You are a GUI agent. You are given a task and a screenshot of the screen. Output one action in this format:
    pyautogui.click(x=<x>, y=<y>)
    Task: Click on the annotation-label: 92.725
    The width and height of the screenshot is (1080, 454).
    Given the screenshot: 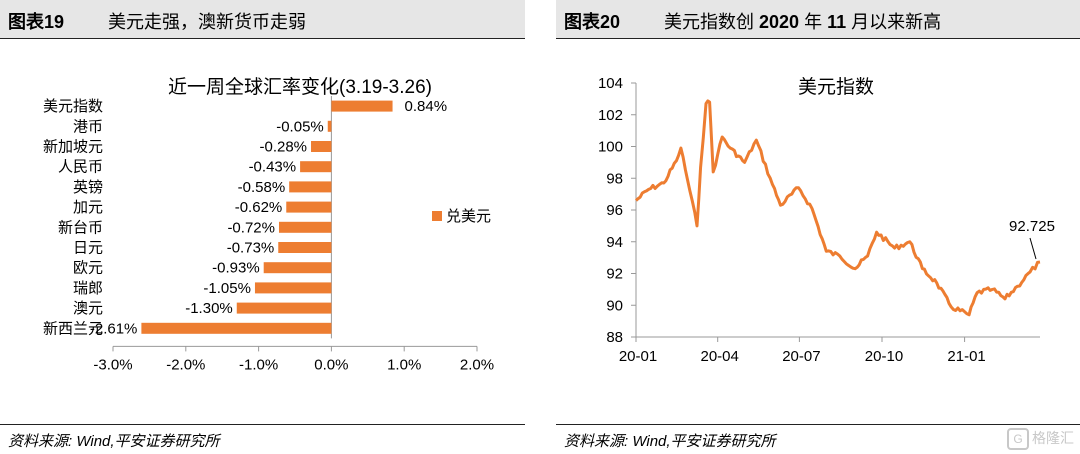 What is the action you would take?
    pyautogui.click(x=1032, y=226)
    